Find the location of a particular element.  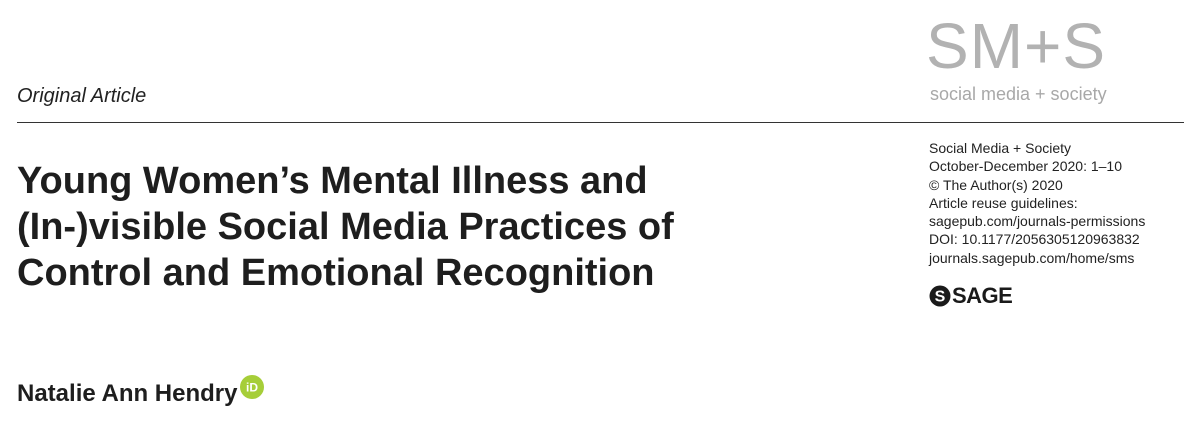

journal-name: Social Media + Society is located at coordinates (1000, 148).